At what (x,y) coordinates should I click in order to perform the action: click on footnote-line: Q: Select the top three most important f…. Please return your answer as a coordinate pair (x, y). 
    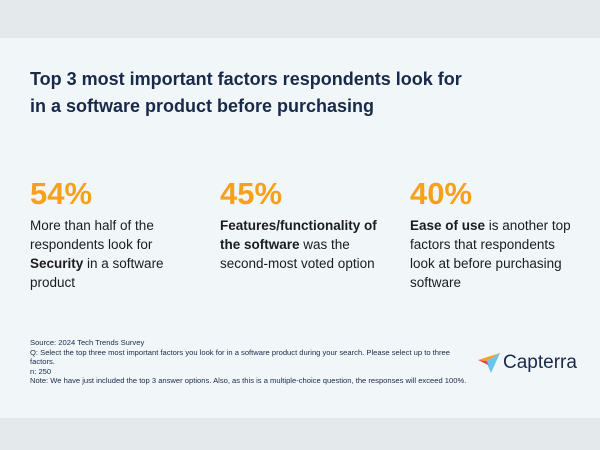
    Looking at the image, I should click on (240, 357).